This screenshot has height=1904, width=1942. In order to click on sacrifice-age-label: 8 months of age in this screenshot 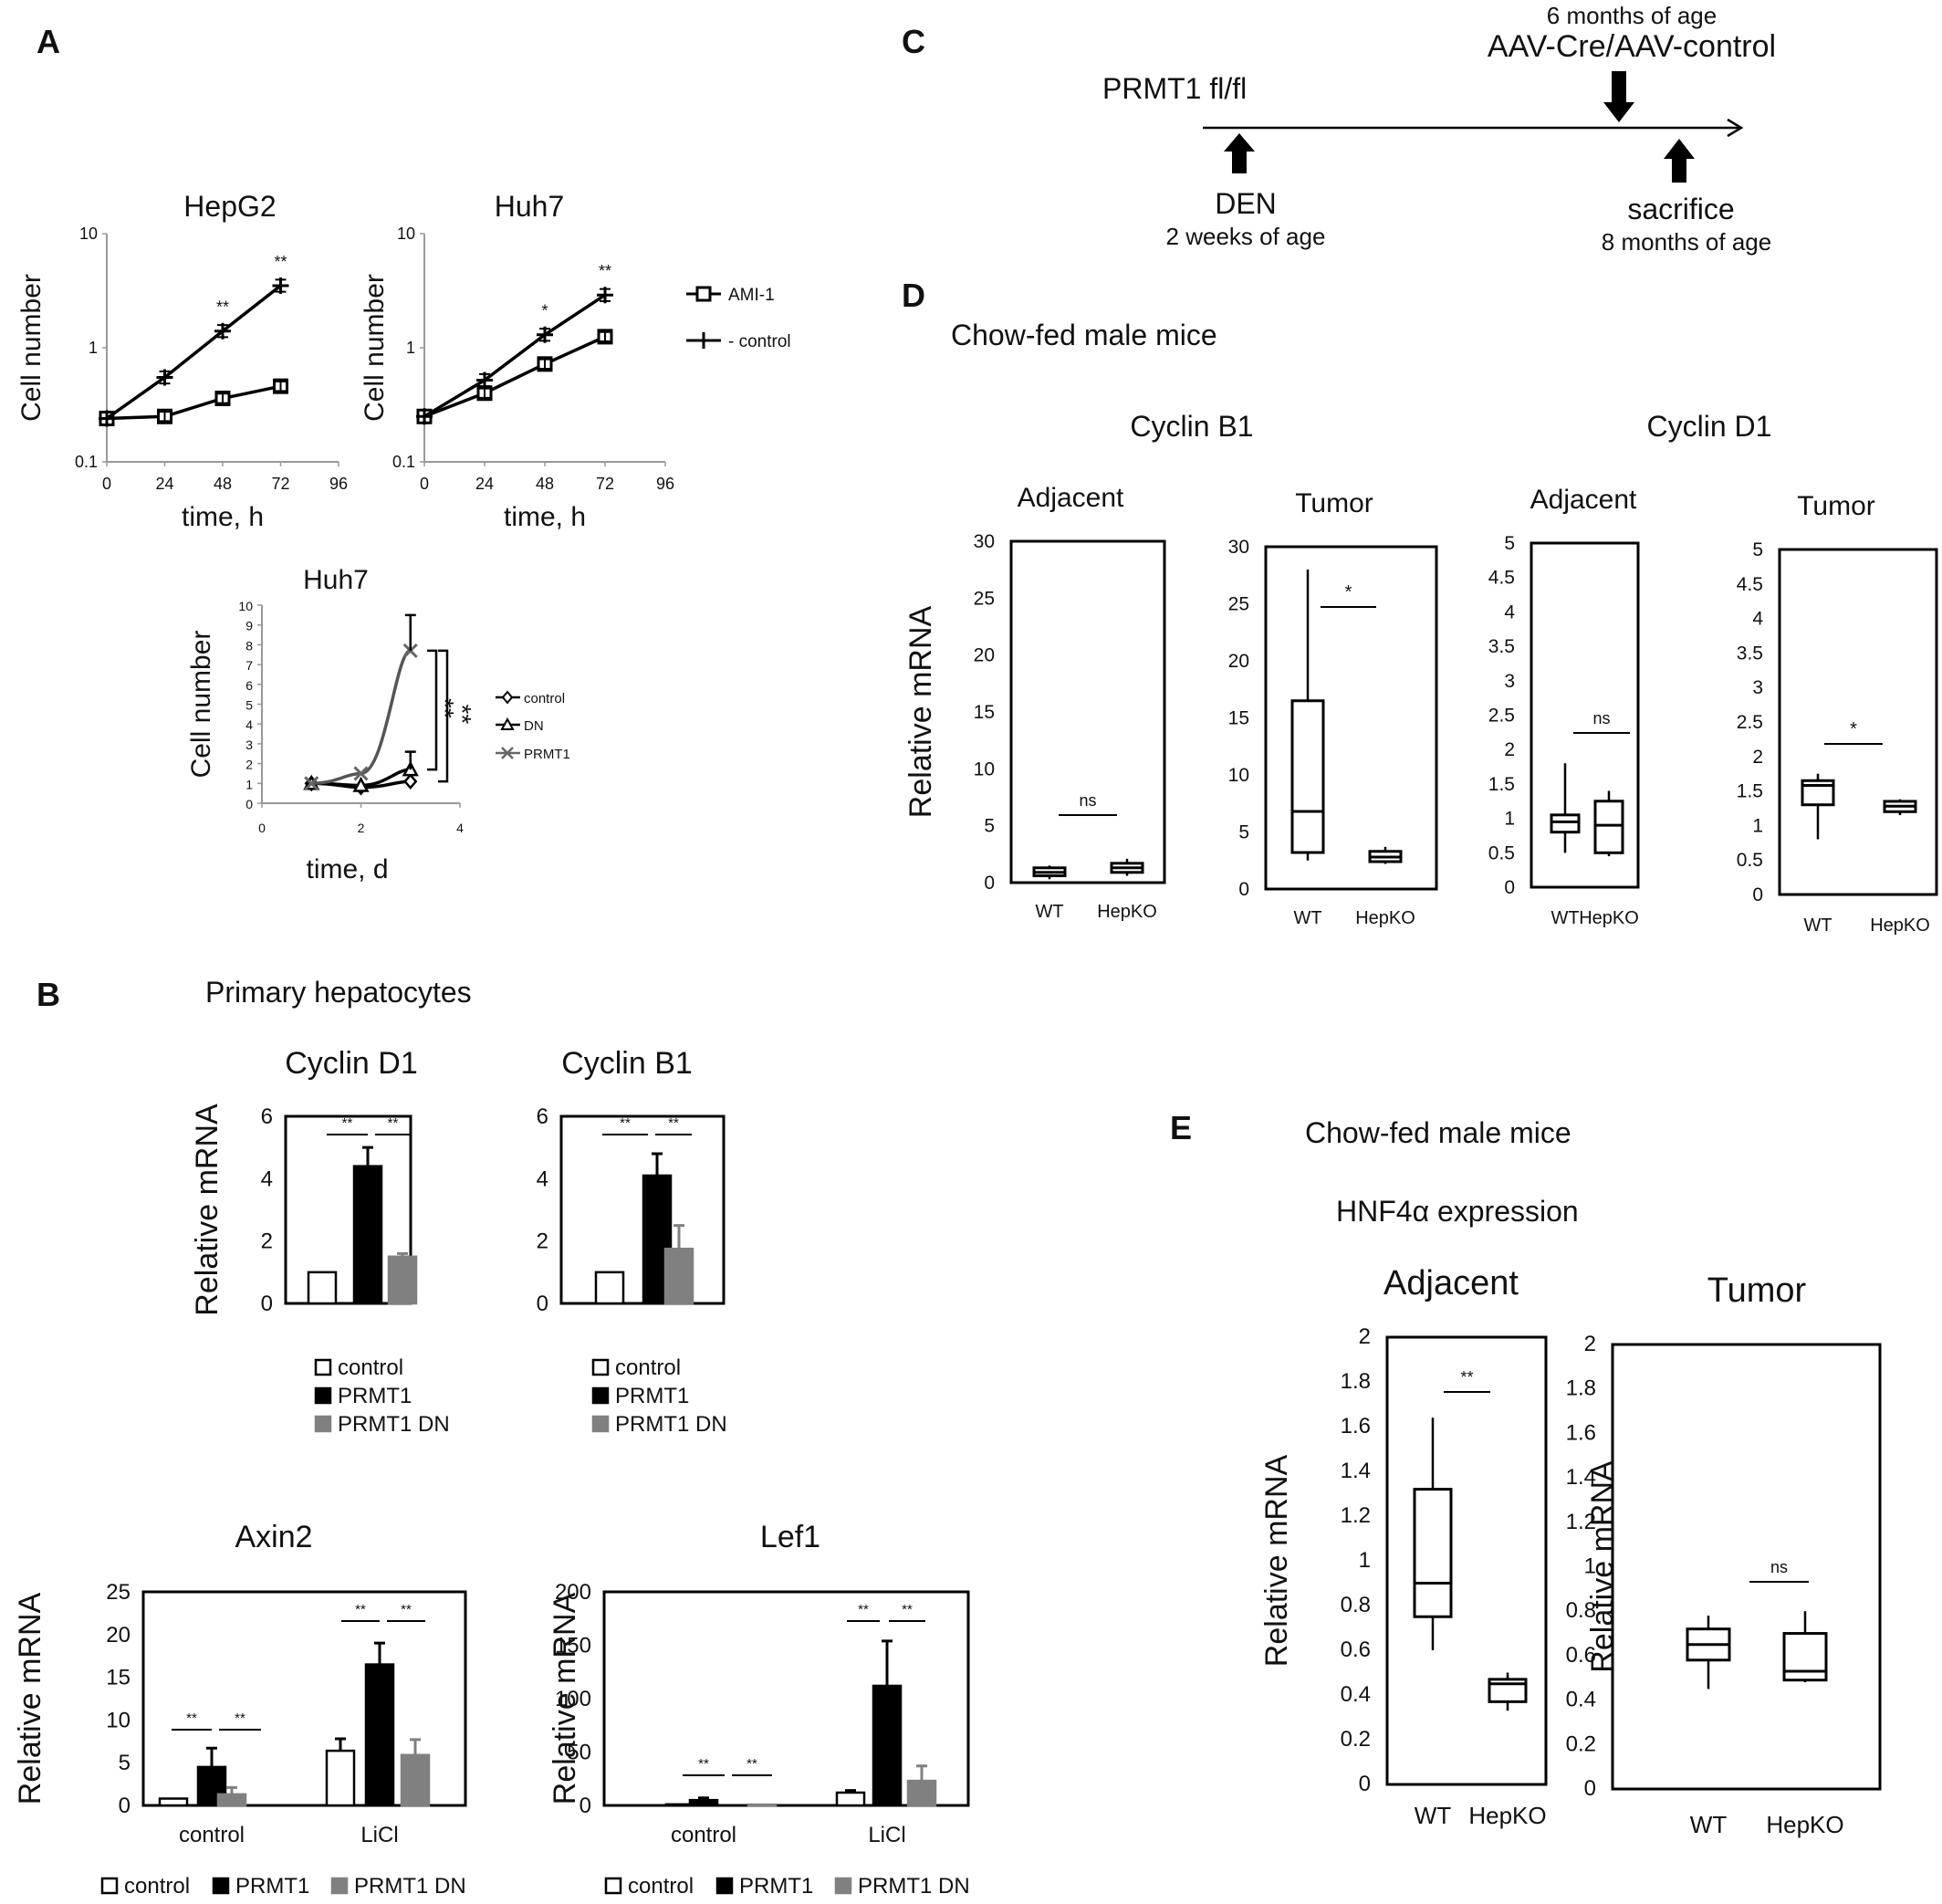, I will do `click(1686, 242)`.